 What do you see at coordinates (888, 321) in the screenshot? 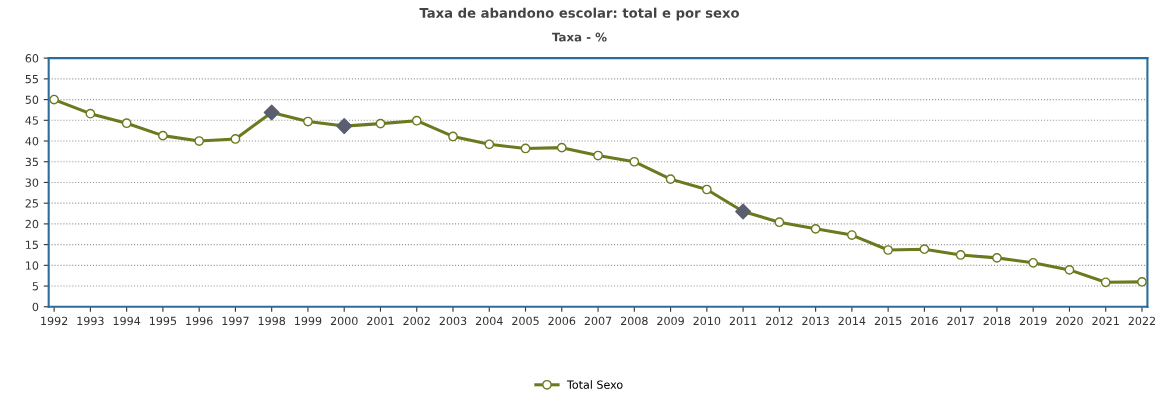
I see `x-tick-label: 2015` at bounding box center [888, 321].